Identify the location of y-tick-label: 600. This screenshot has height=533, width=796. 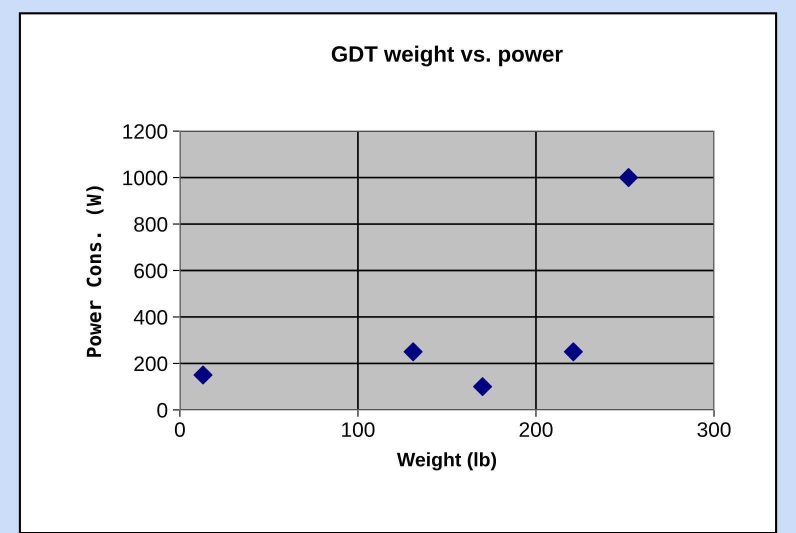
(151, 271).